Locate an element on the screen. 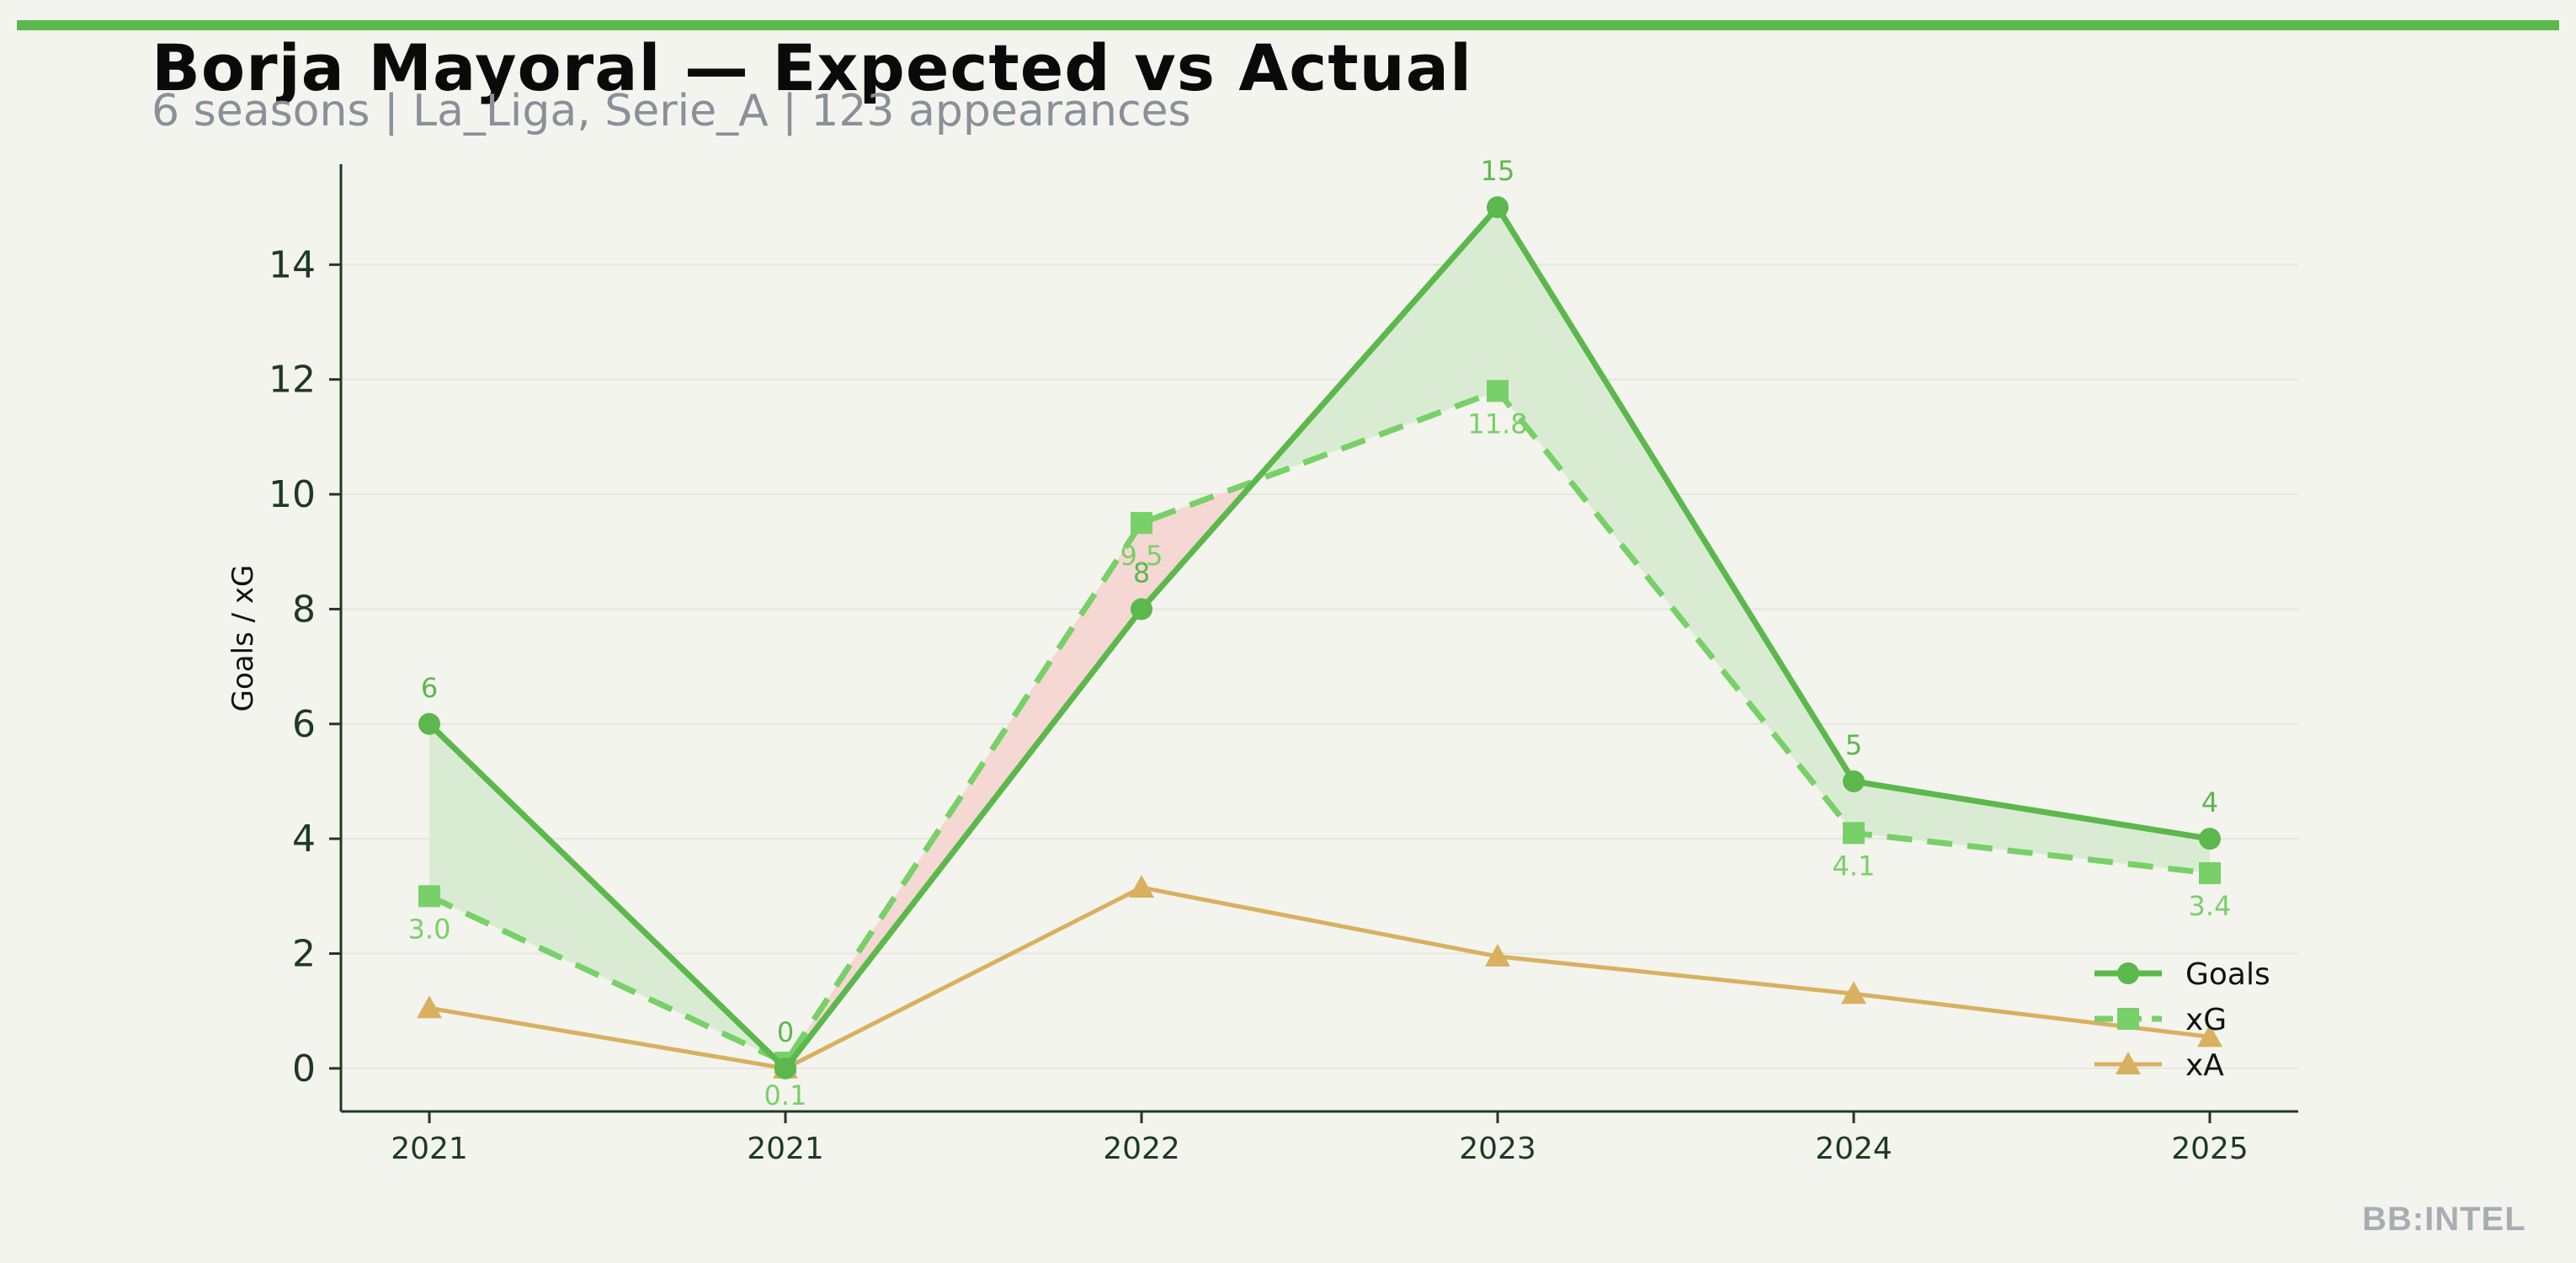 This screenshot has height=1263, width=2576. y-tick-label: 10 is located at coordinates (292, 494).